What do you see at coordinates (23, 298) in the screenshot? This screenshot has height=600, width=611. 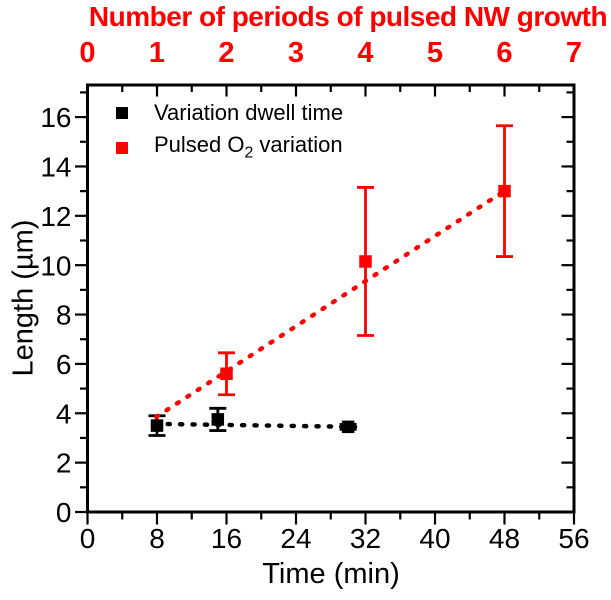 I see `y-axis-title: Length (µm)` at bounding box center [23, 298].